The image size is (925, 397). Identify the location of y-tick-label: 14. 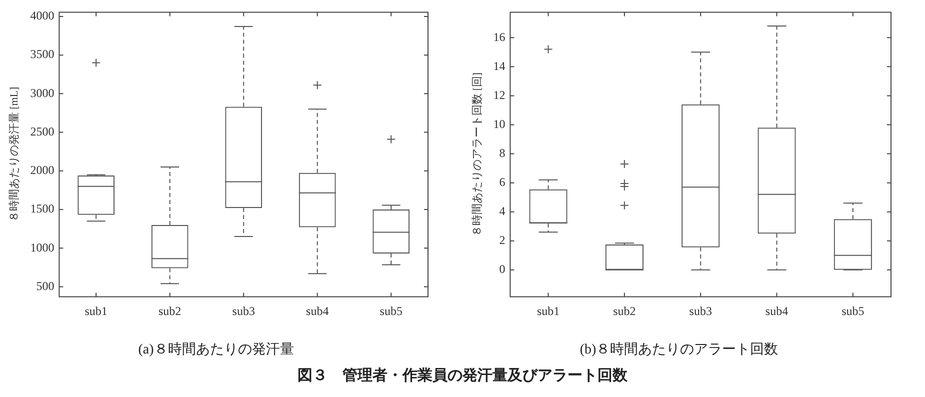
(499, 65).